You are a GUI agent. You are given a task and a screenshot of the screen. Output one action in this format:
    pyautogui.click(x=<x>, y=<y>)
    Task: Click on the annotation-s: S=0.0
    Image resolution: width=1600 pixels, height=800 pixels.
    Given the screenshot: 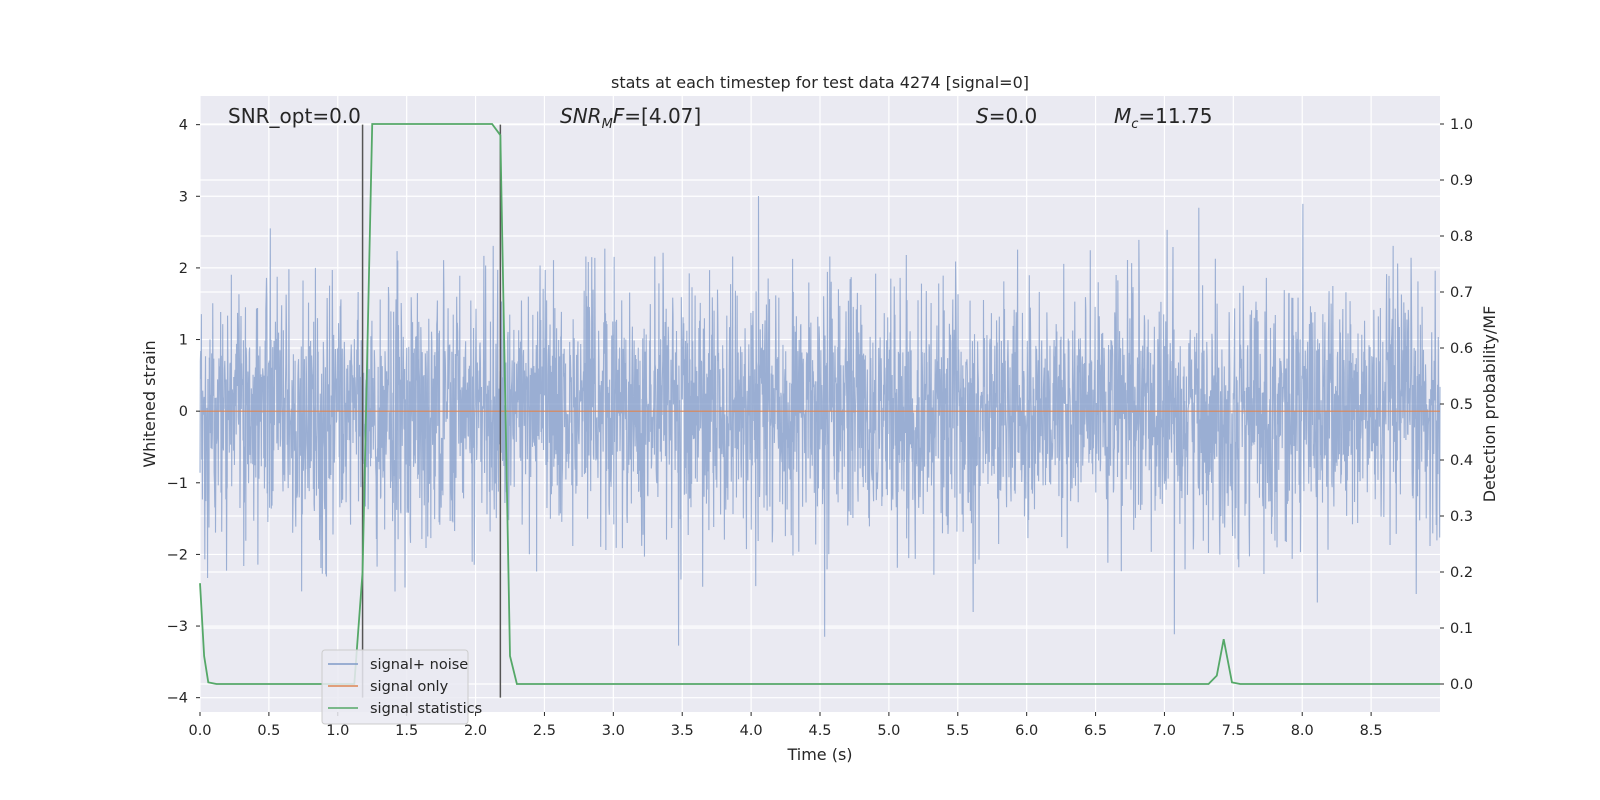 What is the action you would take?
    pyautogui.click(x=1006, y=116)
    